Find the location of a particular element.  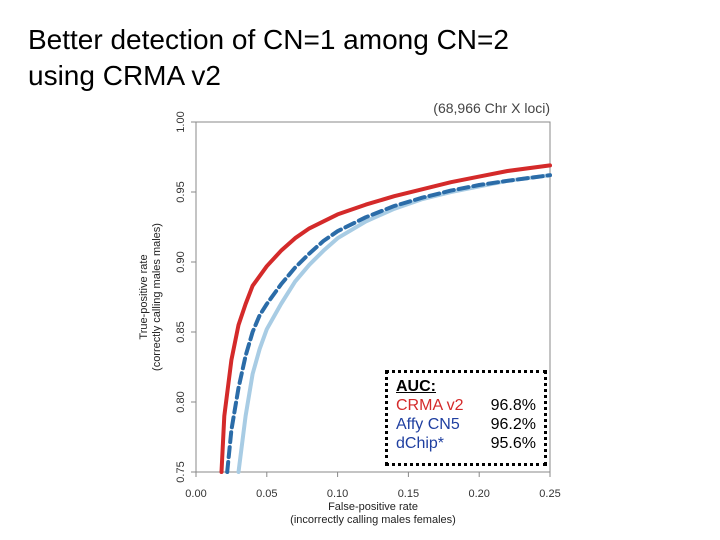

x-tick-label: 0.05 is located at coordinates (266, 494).